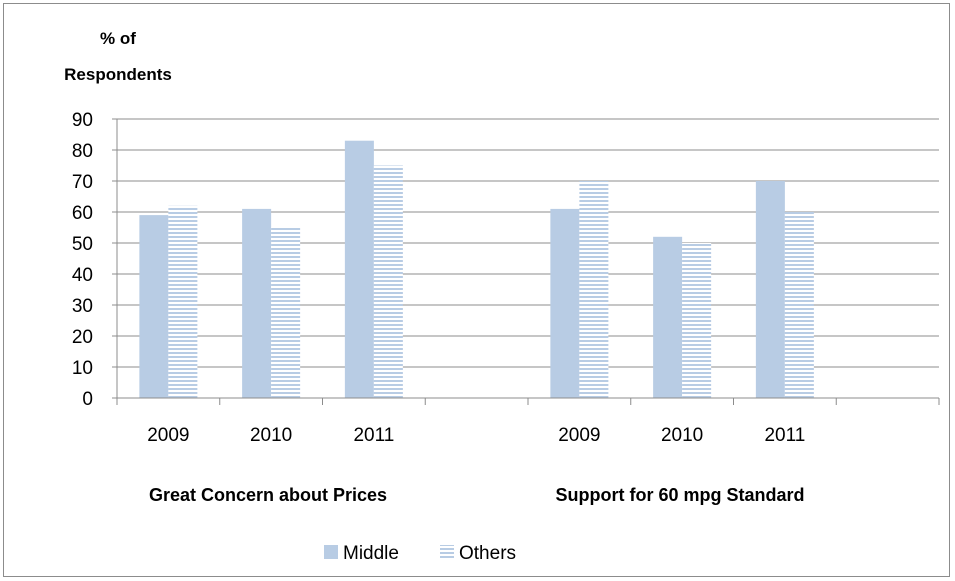  Describe the element at coordinates (268, 495) in the screenshot. I see `group-label-prices: Great Concern about Prices` at that location.